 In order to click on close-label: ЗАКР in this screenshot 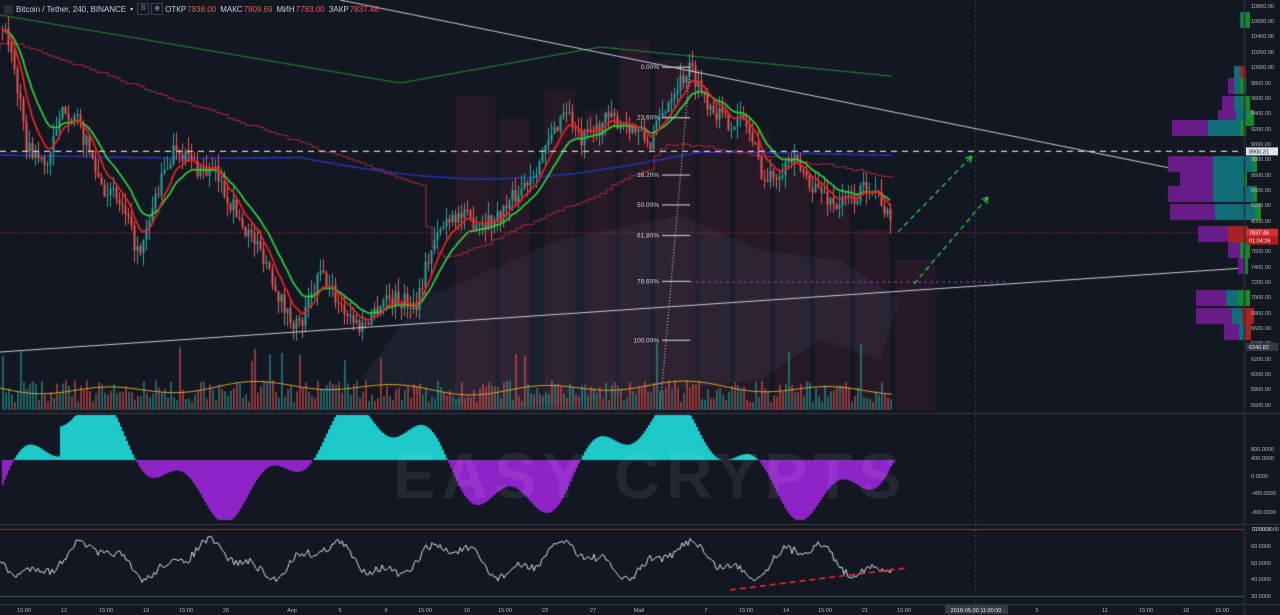, I will do `click(338, 9)`.